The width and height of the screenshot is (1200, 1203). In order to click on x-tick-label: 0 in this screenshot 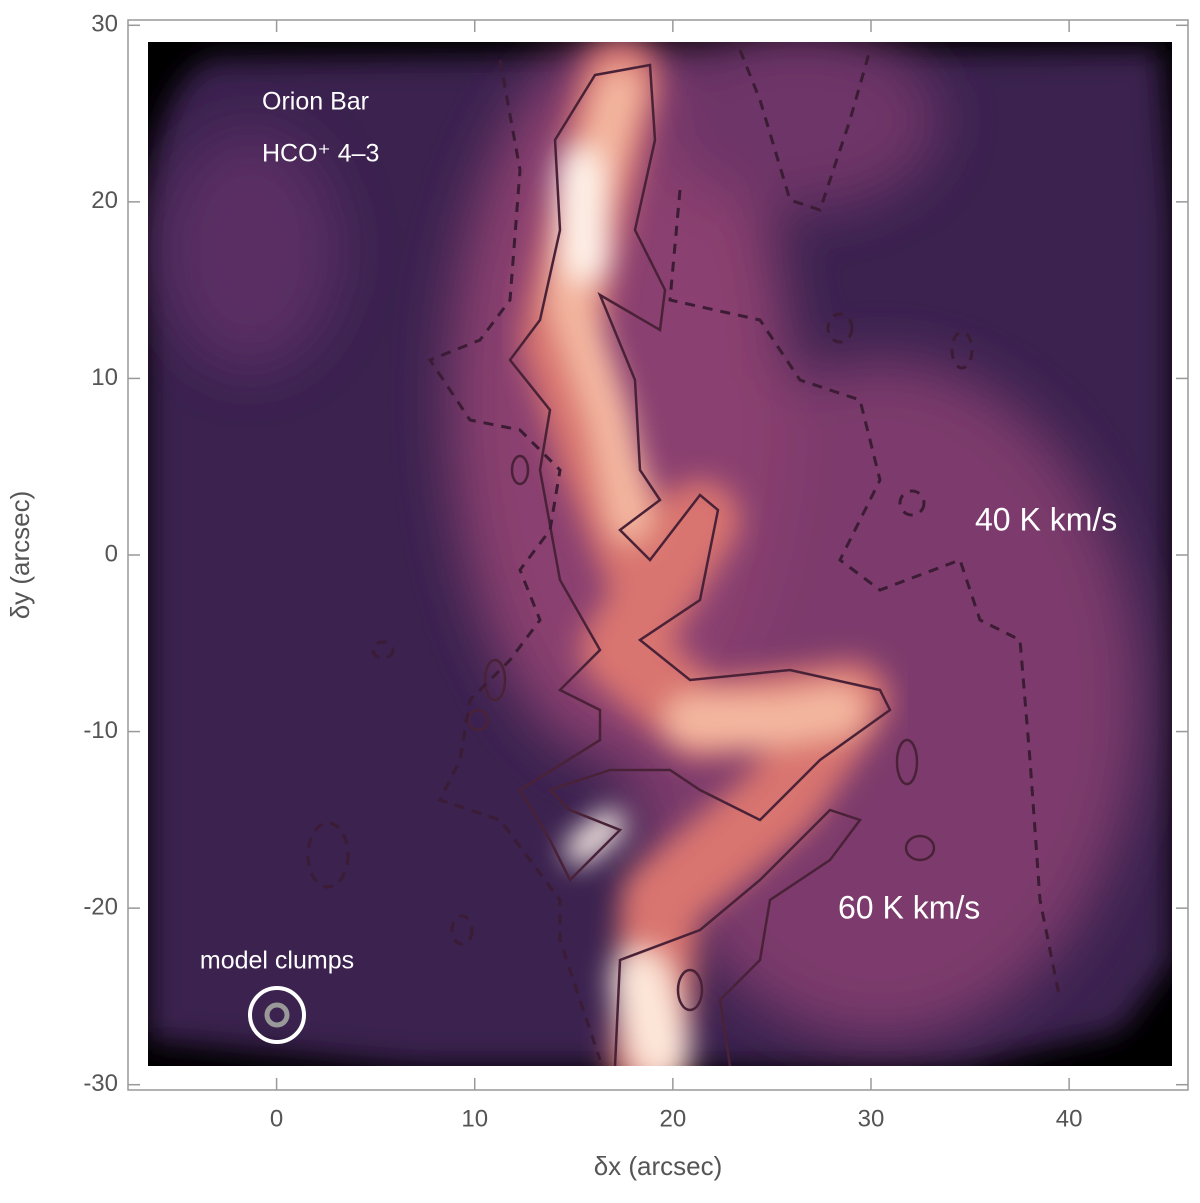, I will do `click(276, 1118)`.